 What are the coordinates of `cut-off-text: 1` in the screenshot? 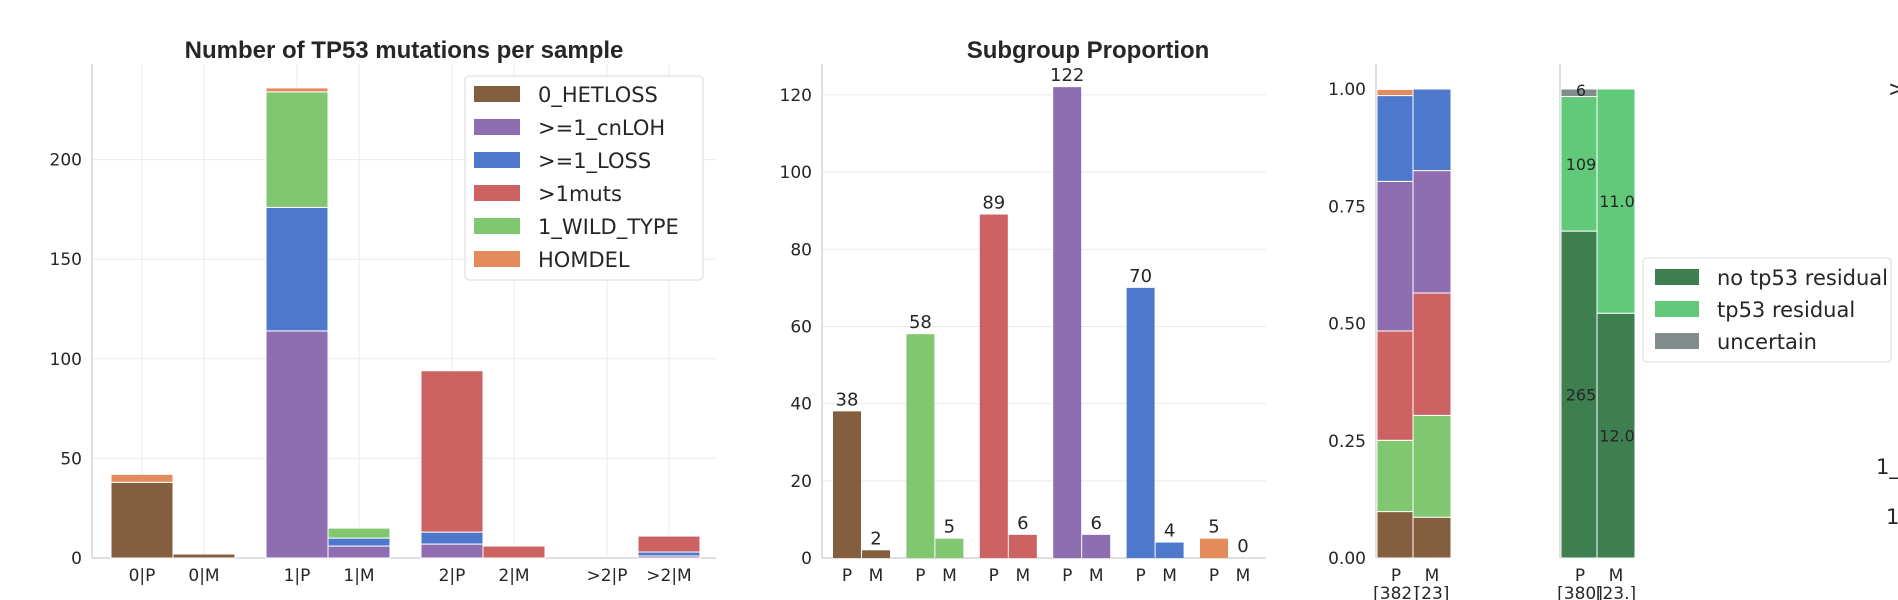 It's located at (1892, 517).